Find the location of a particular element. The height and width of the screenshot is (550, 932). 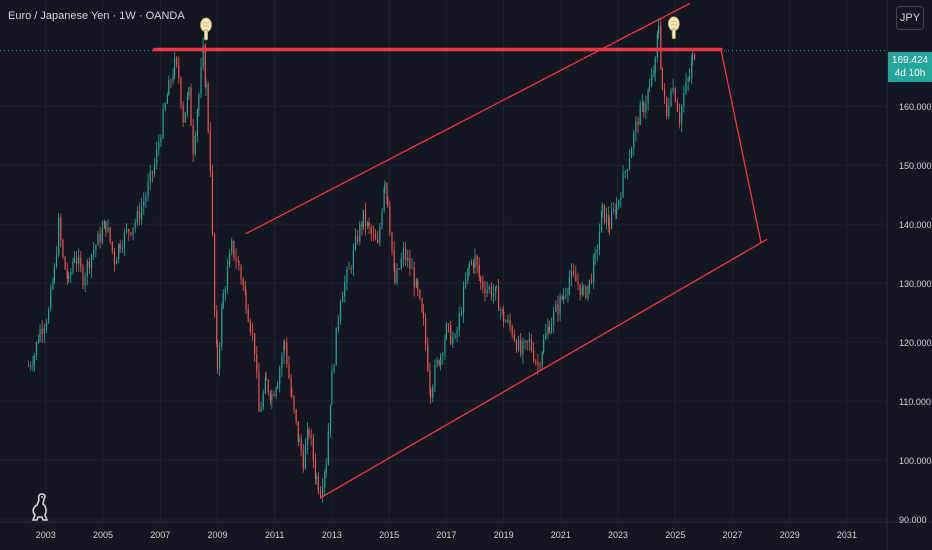

y-tick-label: 140.000 is located at coordinates (915, 225).